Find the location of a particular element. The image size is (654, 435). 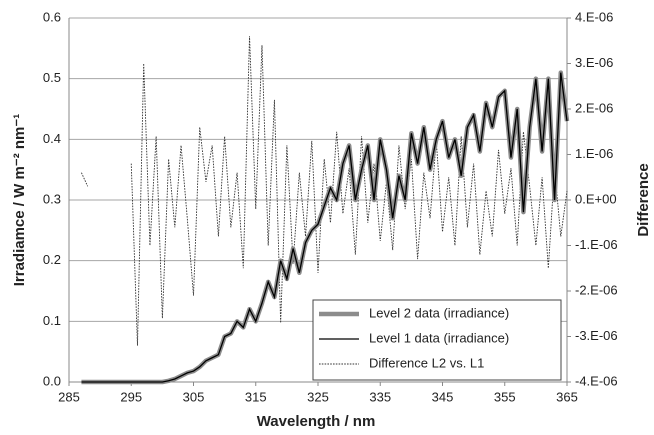

x-tick-label: 335 is located at coordinates (380, 396).